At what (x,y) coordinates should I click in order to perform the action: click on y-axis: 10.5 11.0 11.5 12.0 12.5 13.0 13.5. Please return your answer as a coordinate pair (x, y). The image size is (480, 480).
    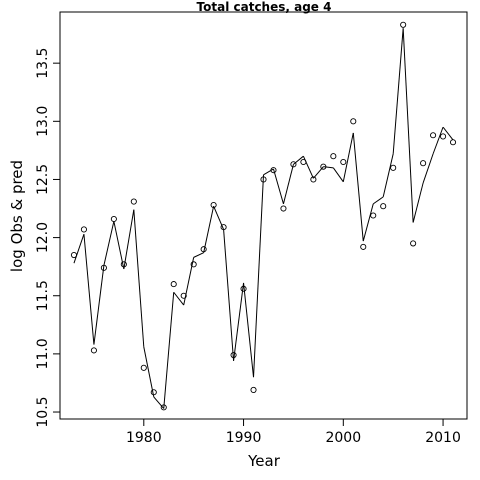
    Looking at the image, I should click on (47, 238).